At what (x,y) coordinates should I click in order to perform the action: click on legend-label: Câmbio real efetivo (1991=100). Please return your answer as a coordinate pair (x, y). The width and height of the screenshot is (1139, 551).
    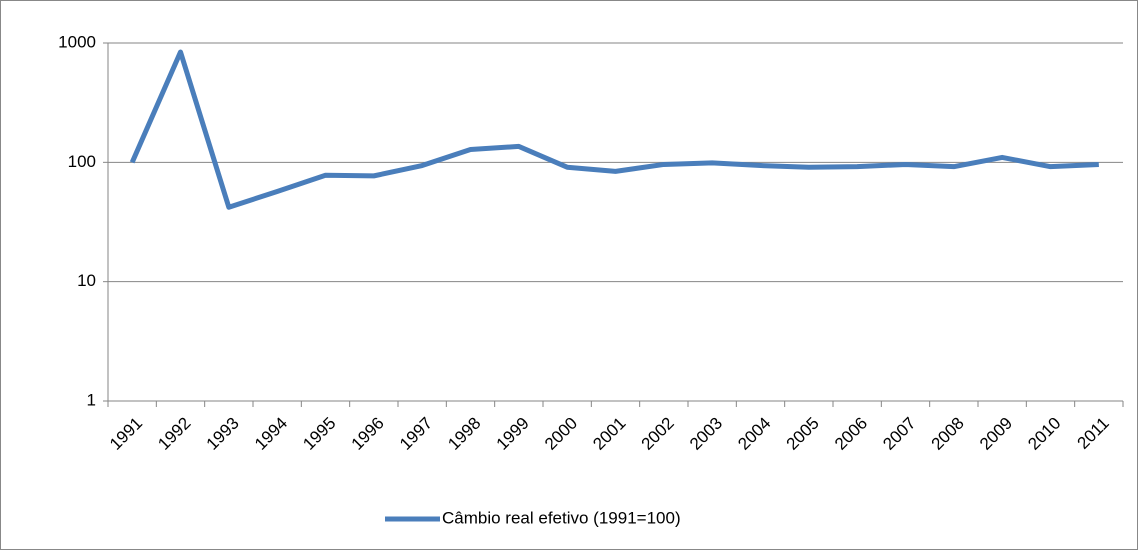
    Looking at the image, I should click on (561, 517).